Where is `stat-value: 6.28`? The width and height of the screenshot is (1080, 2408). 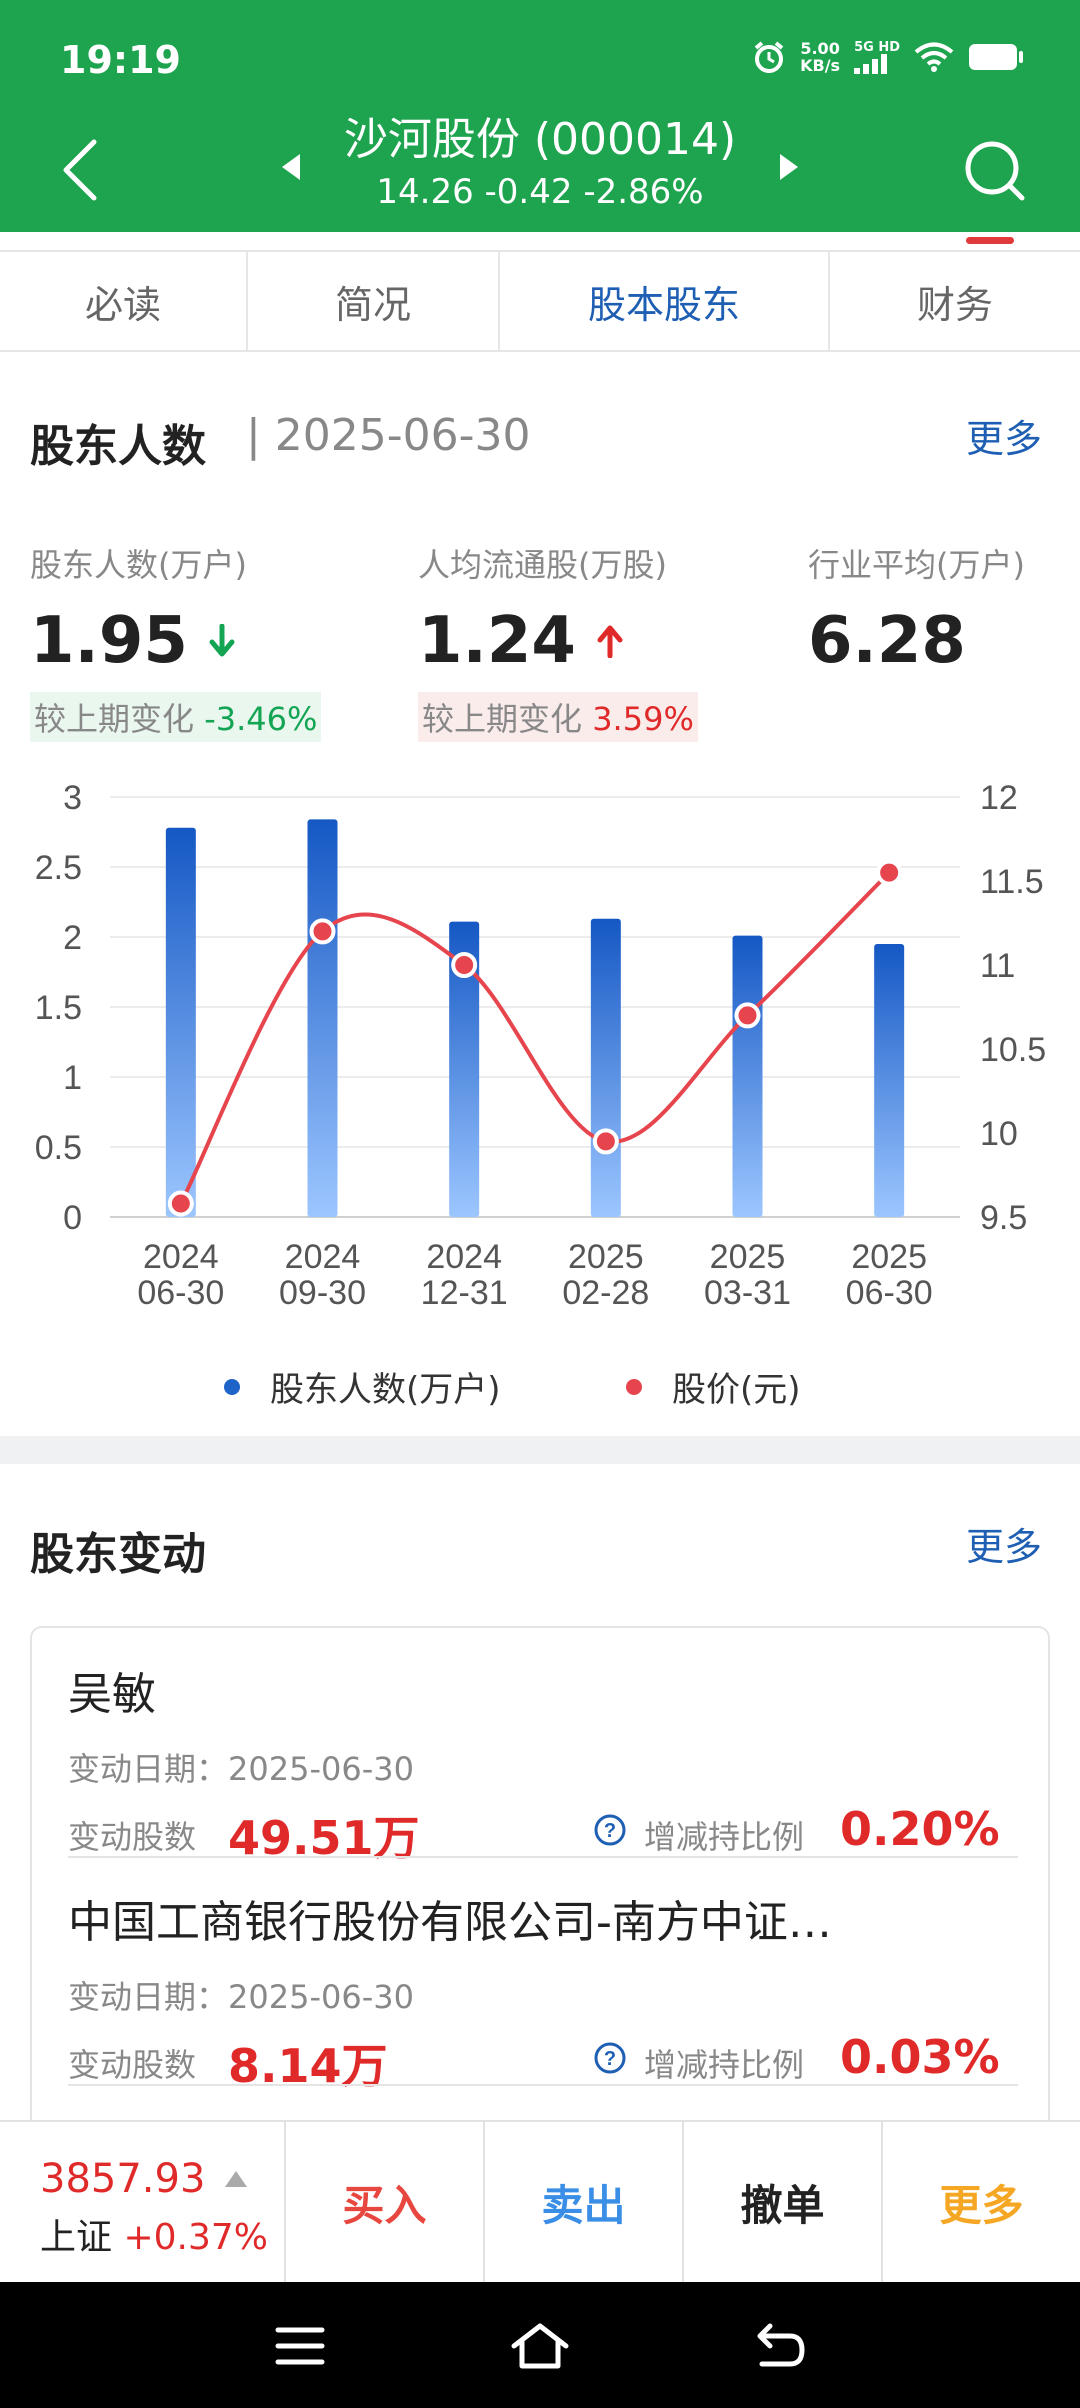 stat-value: 6.28 is located at coordinates (916, 641).